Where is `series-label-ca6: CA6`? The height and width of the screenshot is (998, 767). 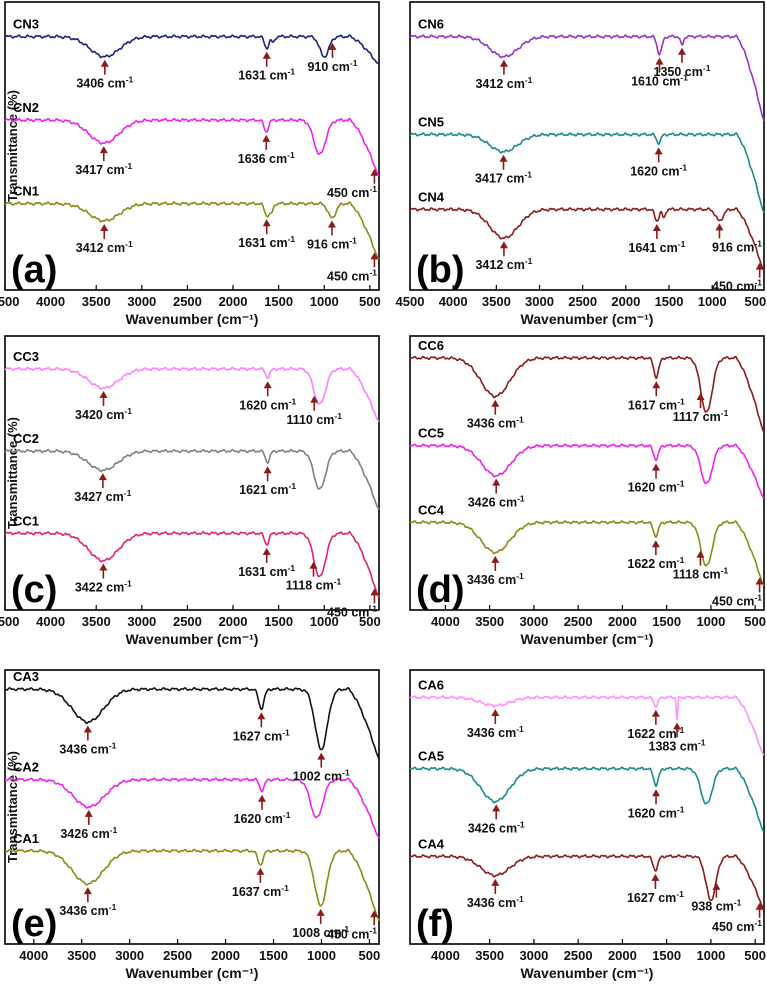
series-label-ca6: CA6 is located at coordinates (431, 684).